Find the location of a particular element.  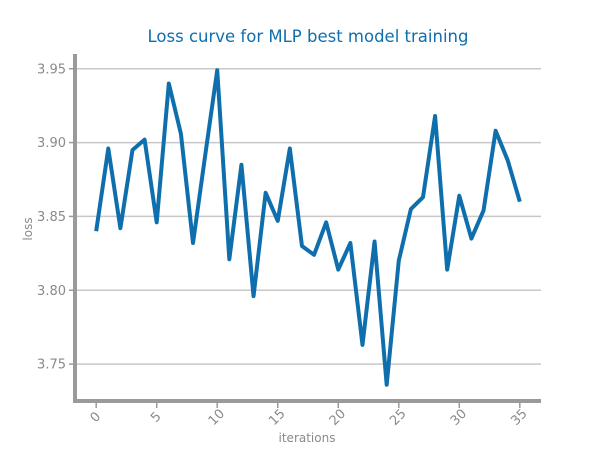

y-tick-label: 3.75 is located at coordinates (51, 365).